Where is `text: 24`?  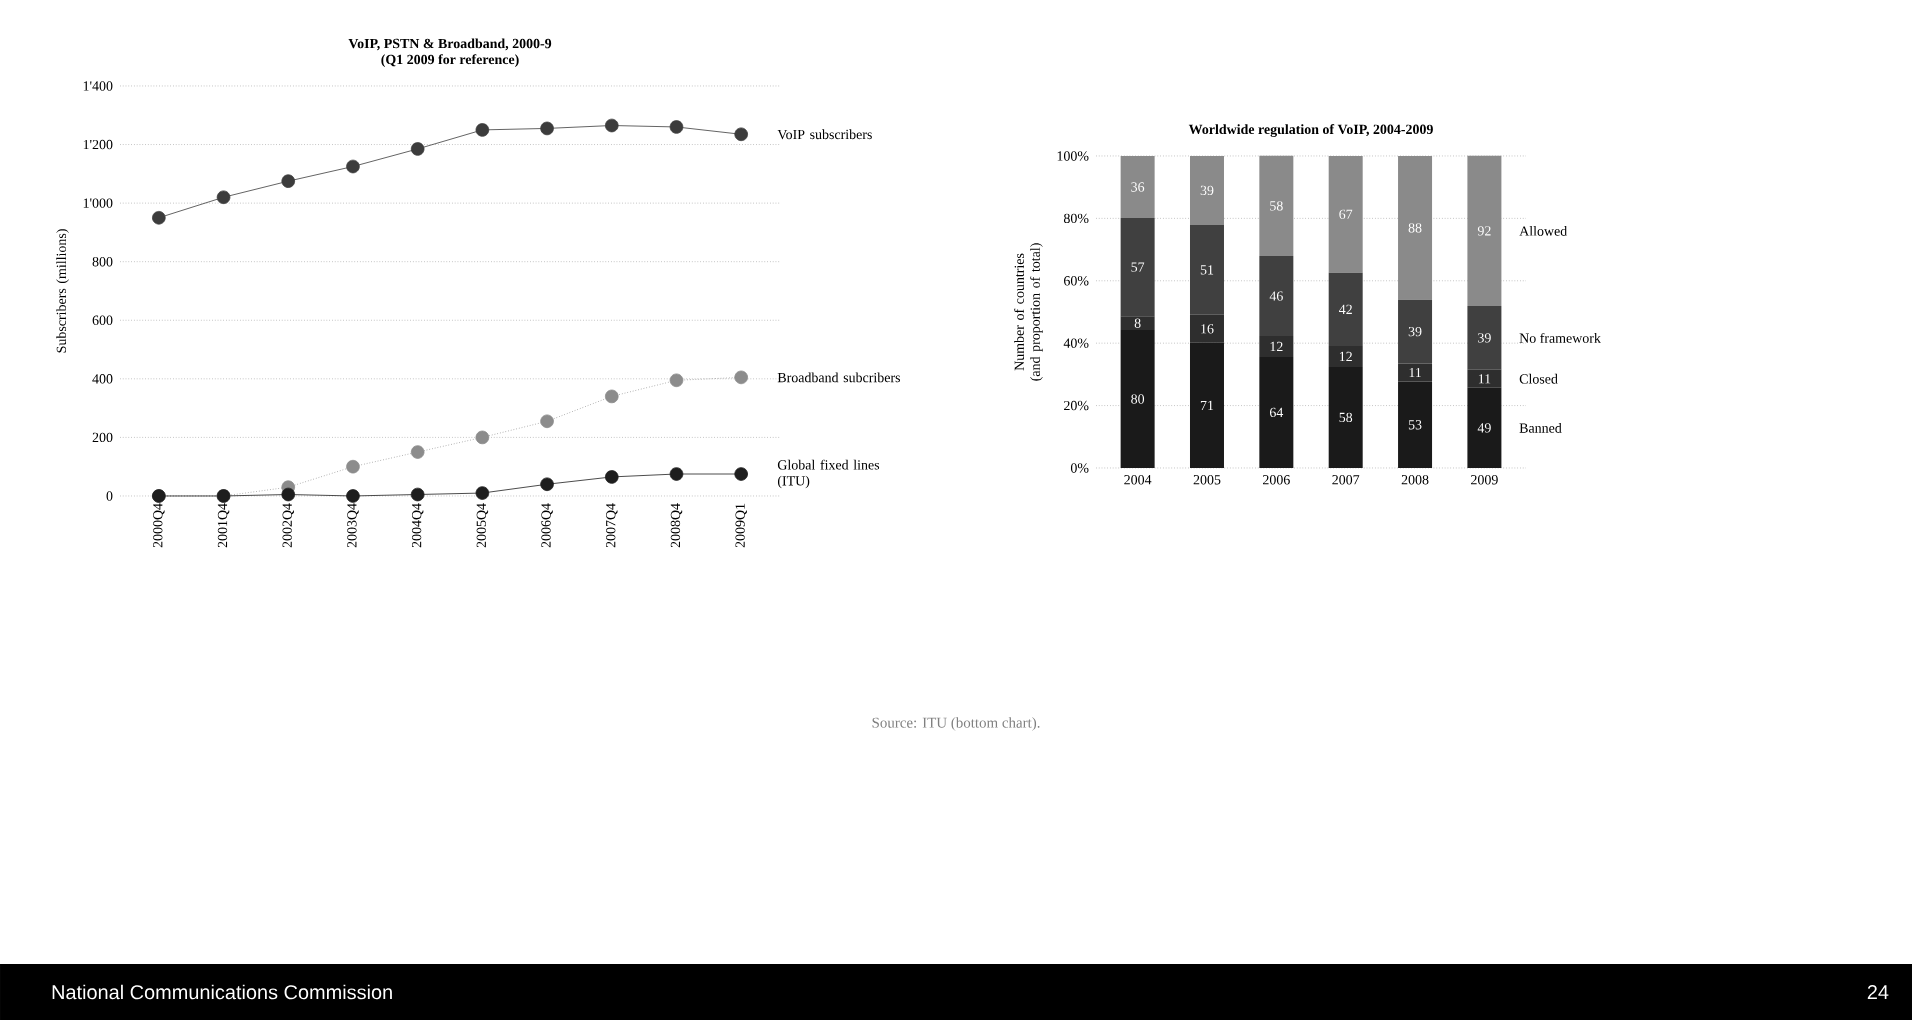
text: 24 is located at coordinates (1878, 992).